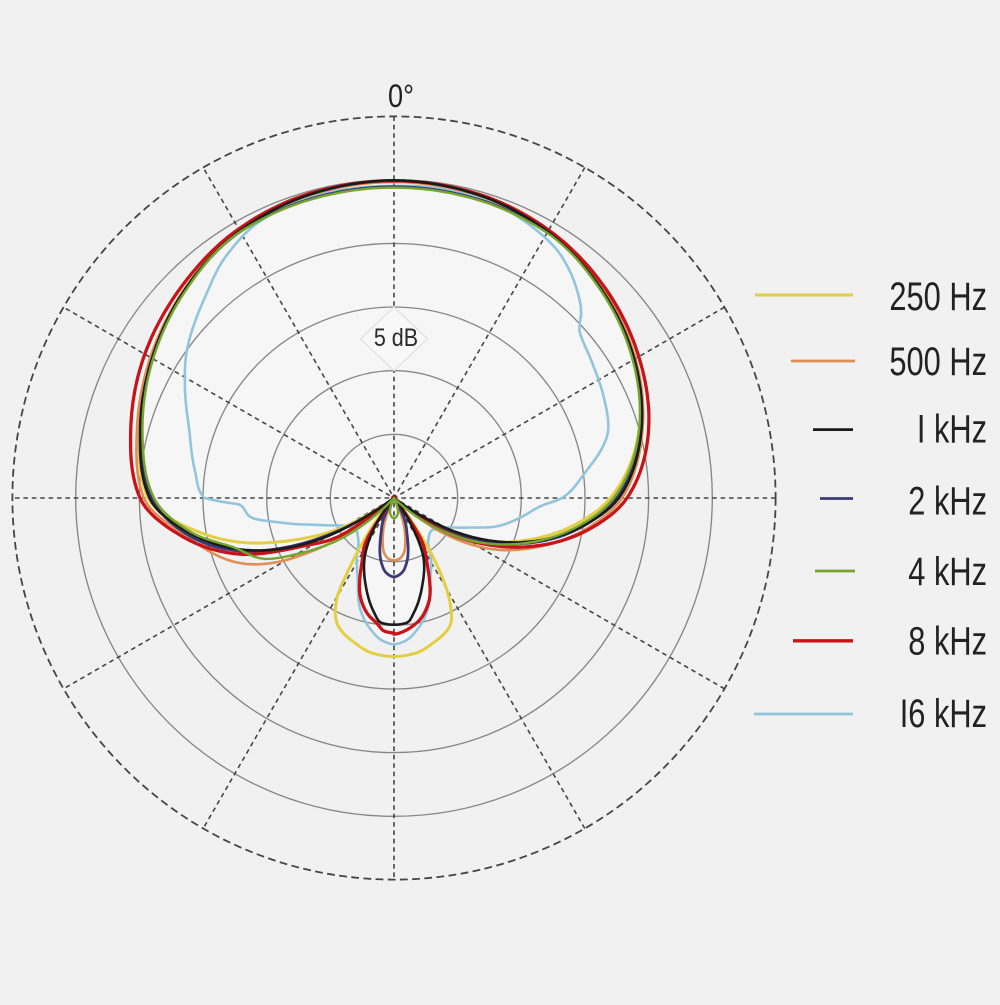  I want to click on svg-text: 4 kHz, so click(947, 571).